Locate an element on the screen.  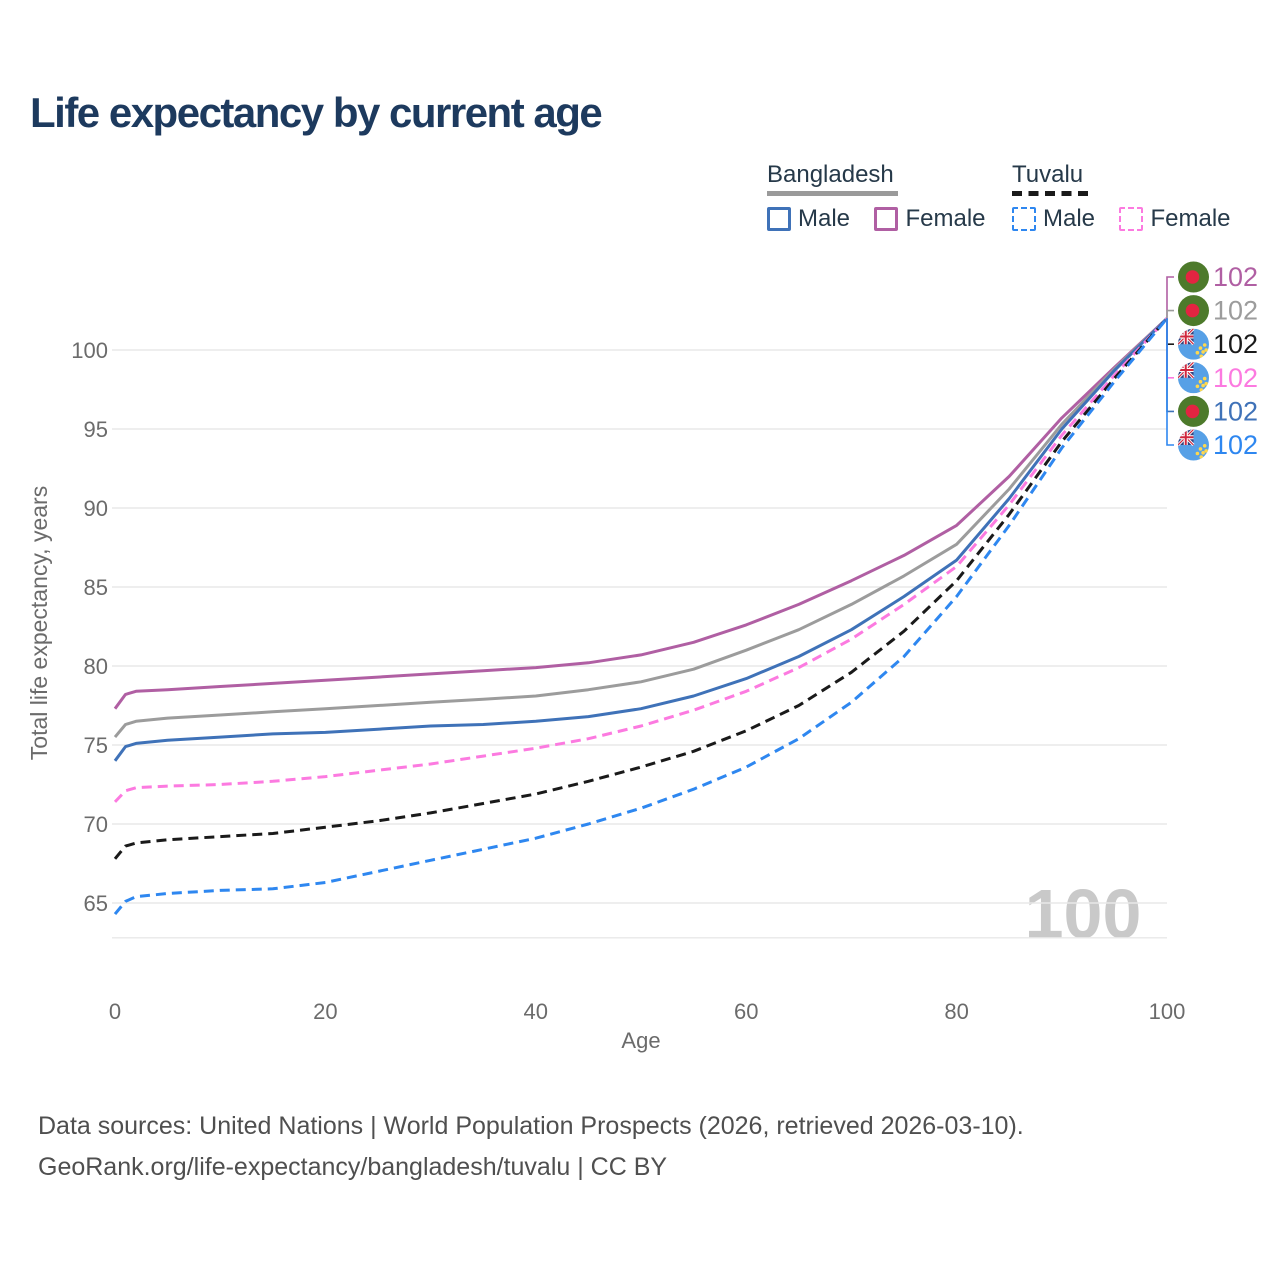
legend-item-bangladesh-male: Male is located at coordinates (808, 219).